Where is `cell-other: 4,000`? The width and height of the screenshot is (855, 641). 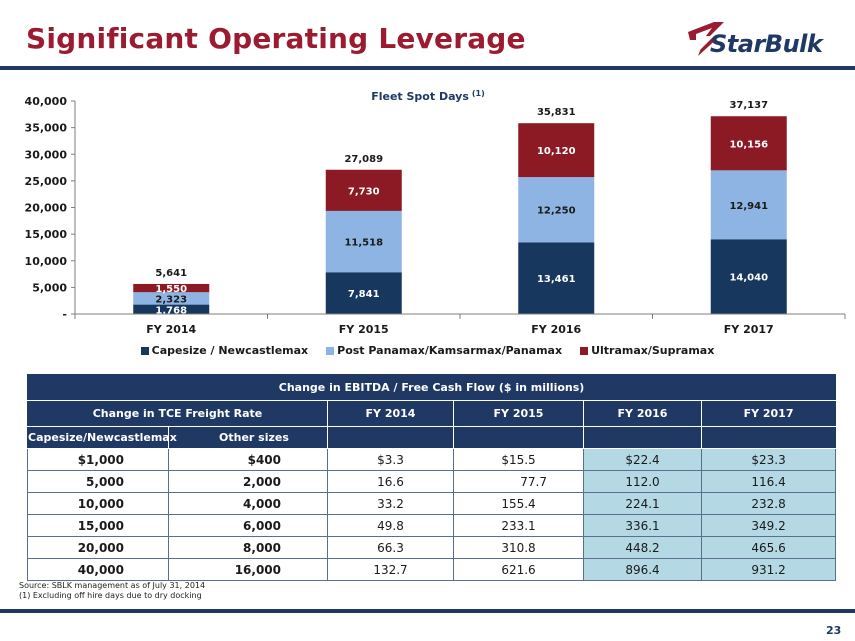 cell-other: 4,000 is located at coordinates (248, 503).